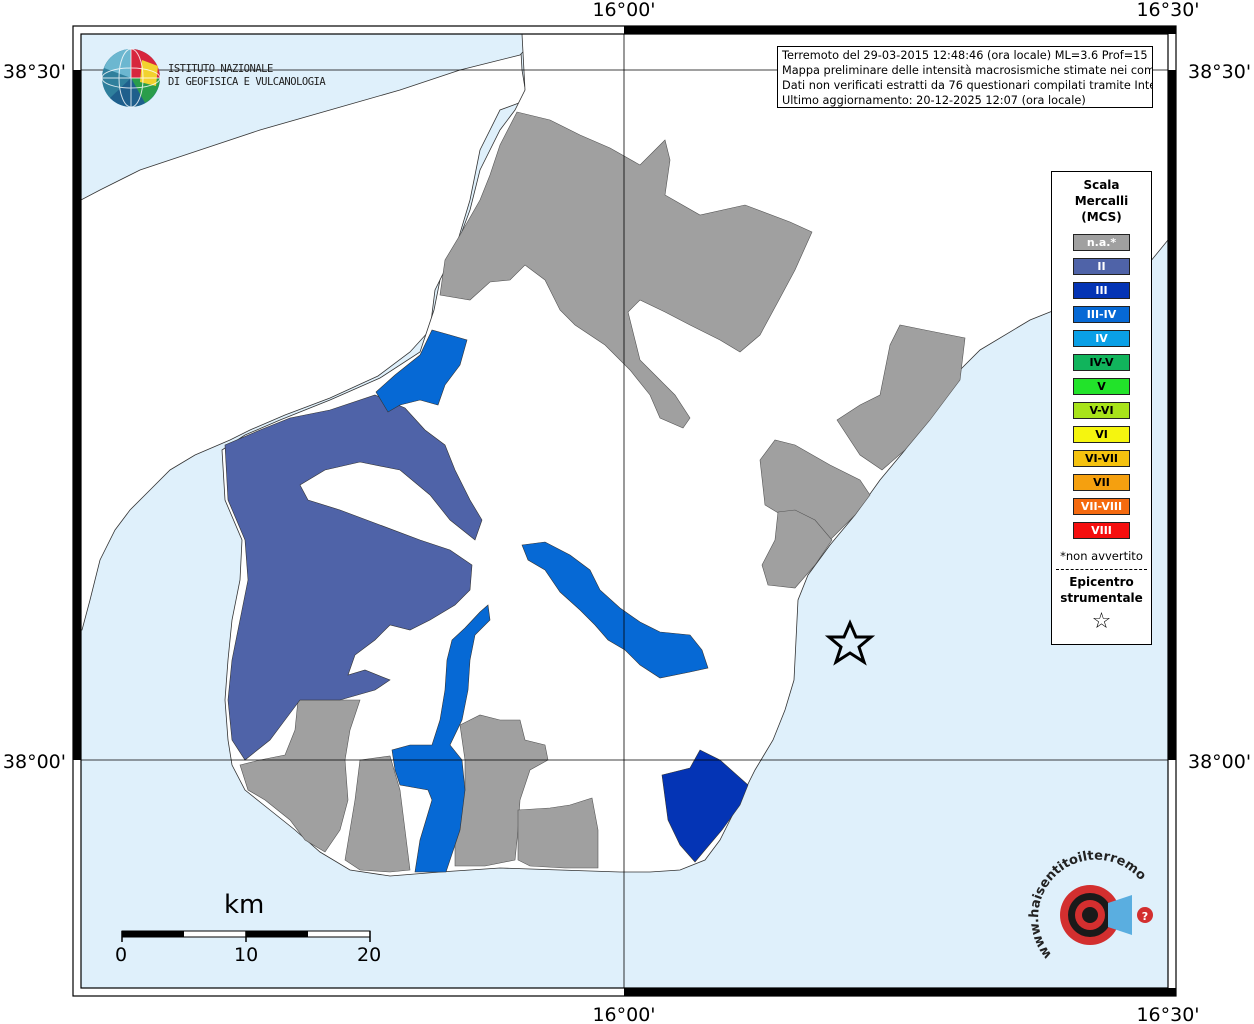 This screenshot has height=1024, width=1254. Describe the element at coordinates (1101, 621) in the screenshot. I see `legend-star-icon: ☆` at that location.